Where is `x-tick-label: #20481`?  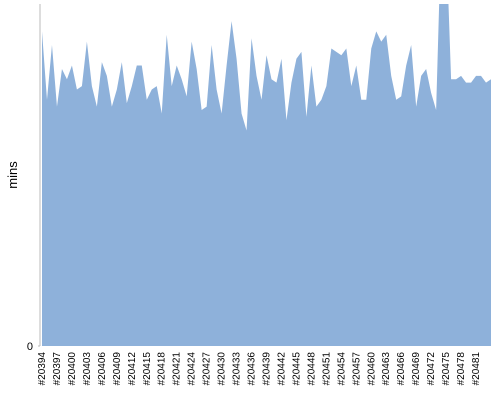
x-tick-label: #20481 is located at coordinates (476, 369).